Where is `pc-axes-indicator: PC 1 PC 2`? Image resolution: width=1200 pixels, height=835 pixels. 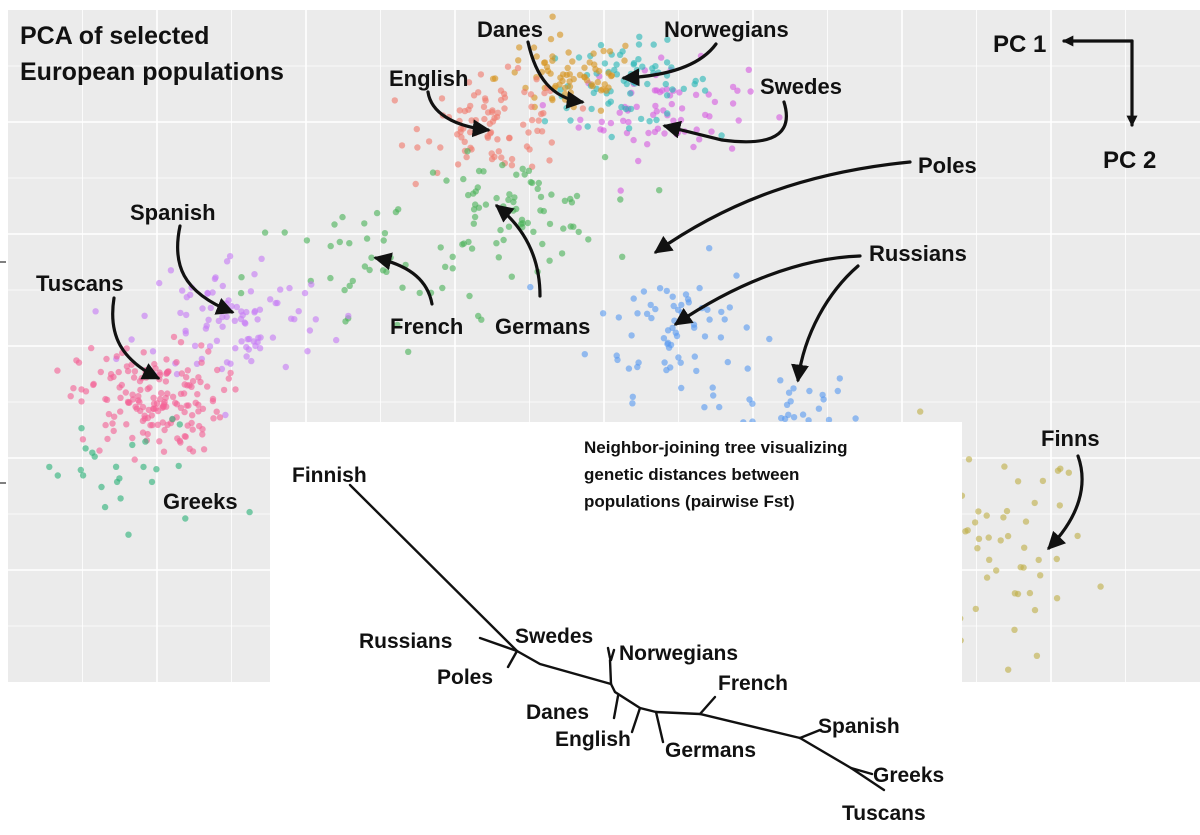
pc-axes-indicator: PC 1 PC 2 is located at coordinates (1074, 102).